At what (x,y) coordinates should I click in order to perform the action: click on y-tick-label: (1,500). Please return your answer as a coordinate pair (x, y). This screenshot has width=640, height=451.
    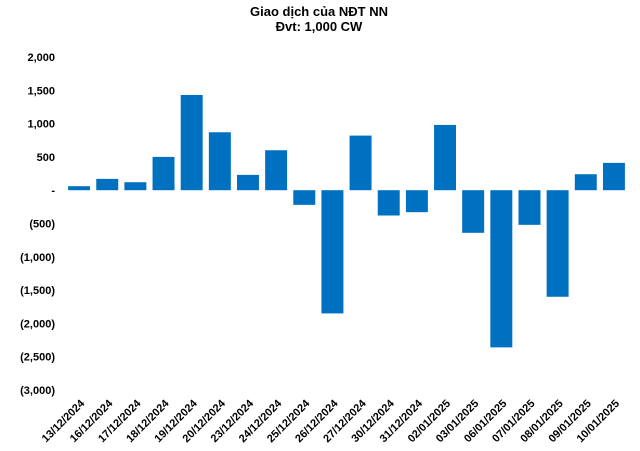
    Looking at the image, I should click on (37, 291).